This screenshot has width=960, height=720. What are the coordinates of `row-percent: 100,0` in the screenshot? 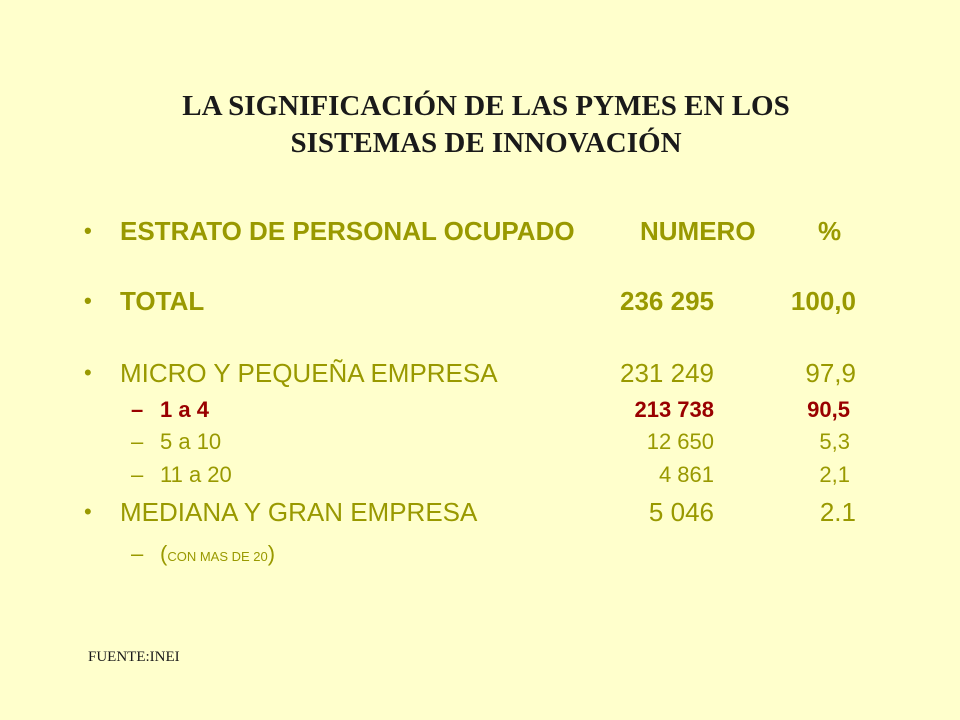 It's located at (823, 301).